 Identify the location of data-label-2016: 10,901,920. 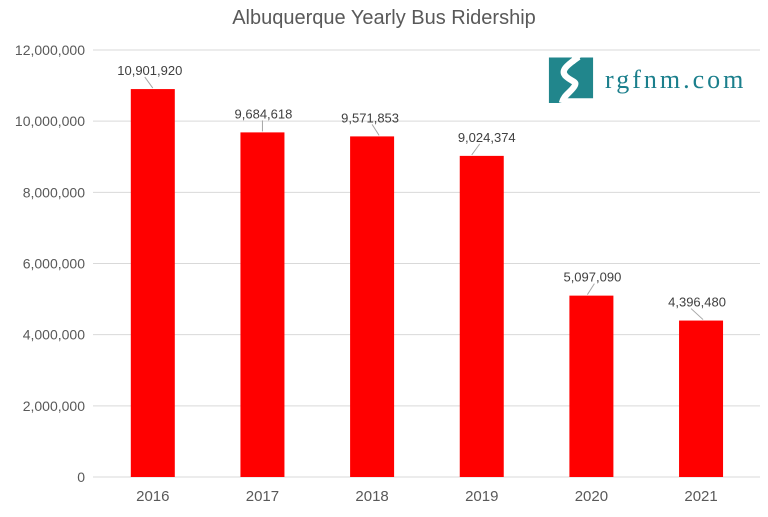
(149, 70).